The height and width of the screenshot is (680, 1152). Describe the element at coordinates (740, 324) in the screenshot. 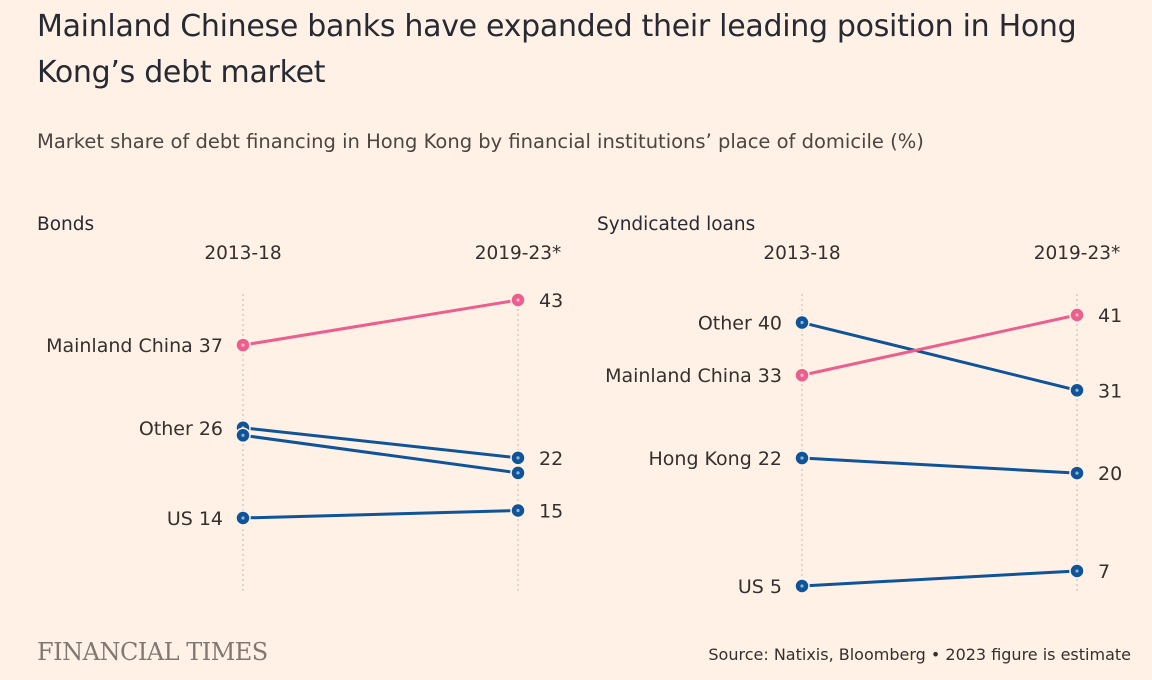

I see `left-value-label: Other 40` at that location.